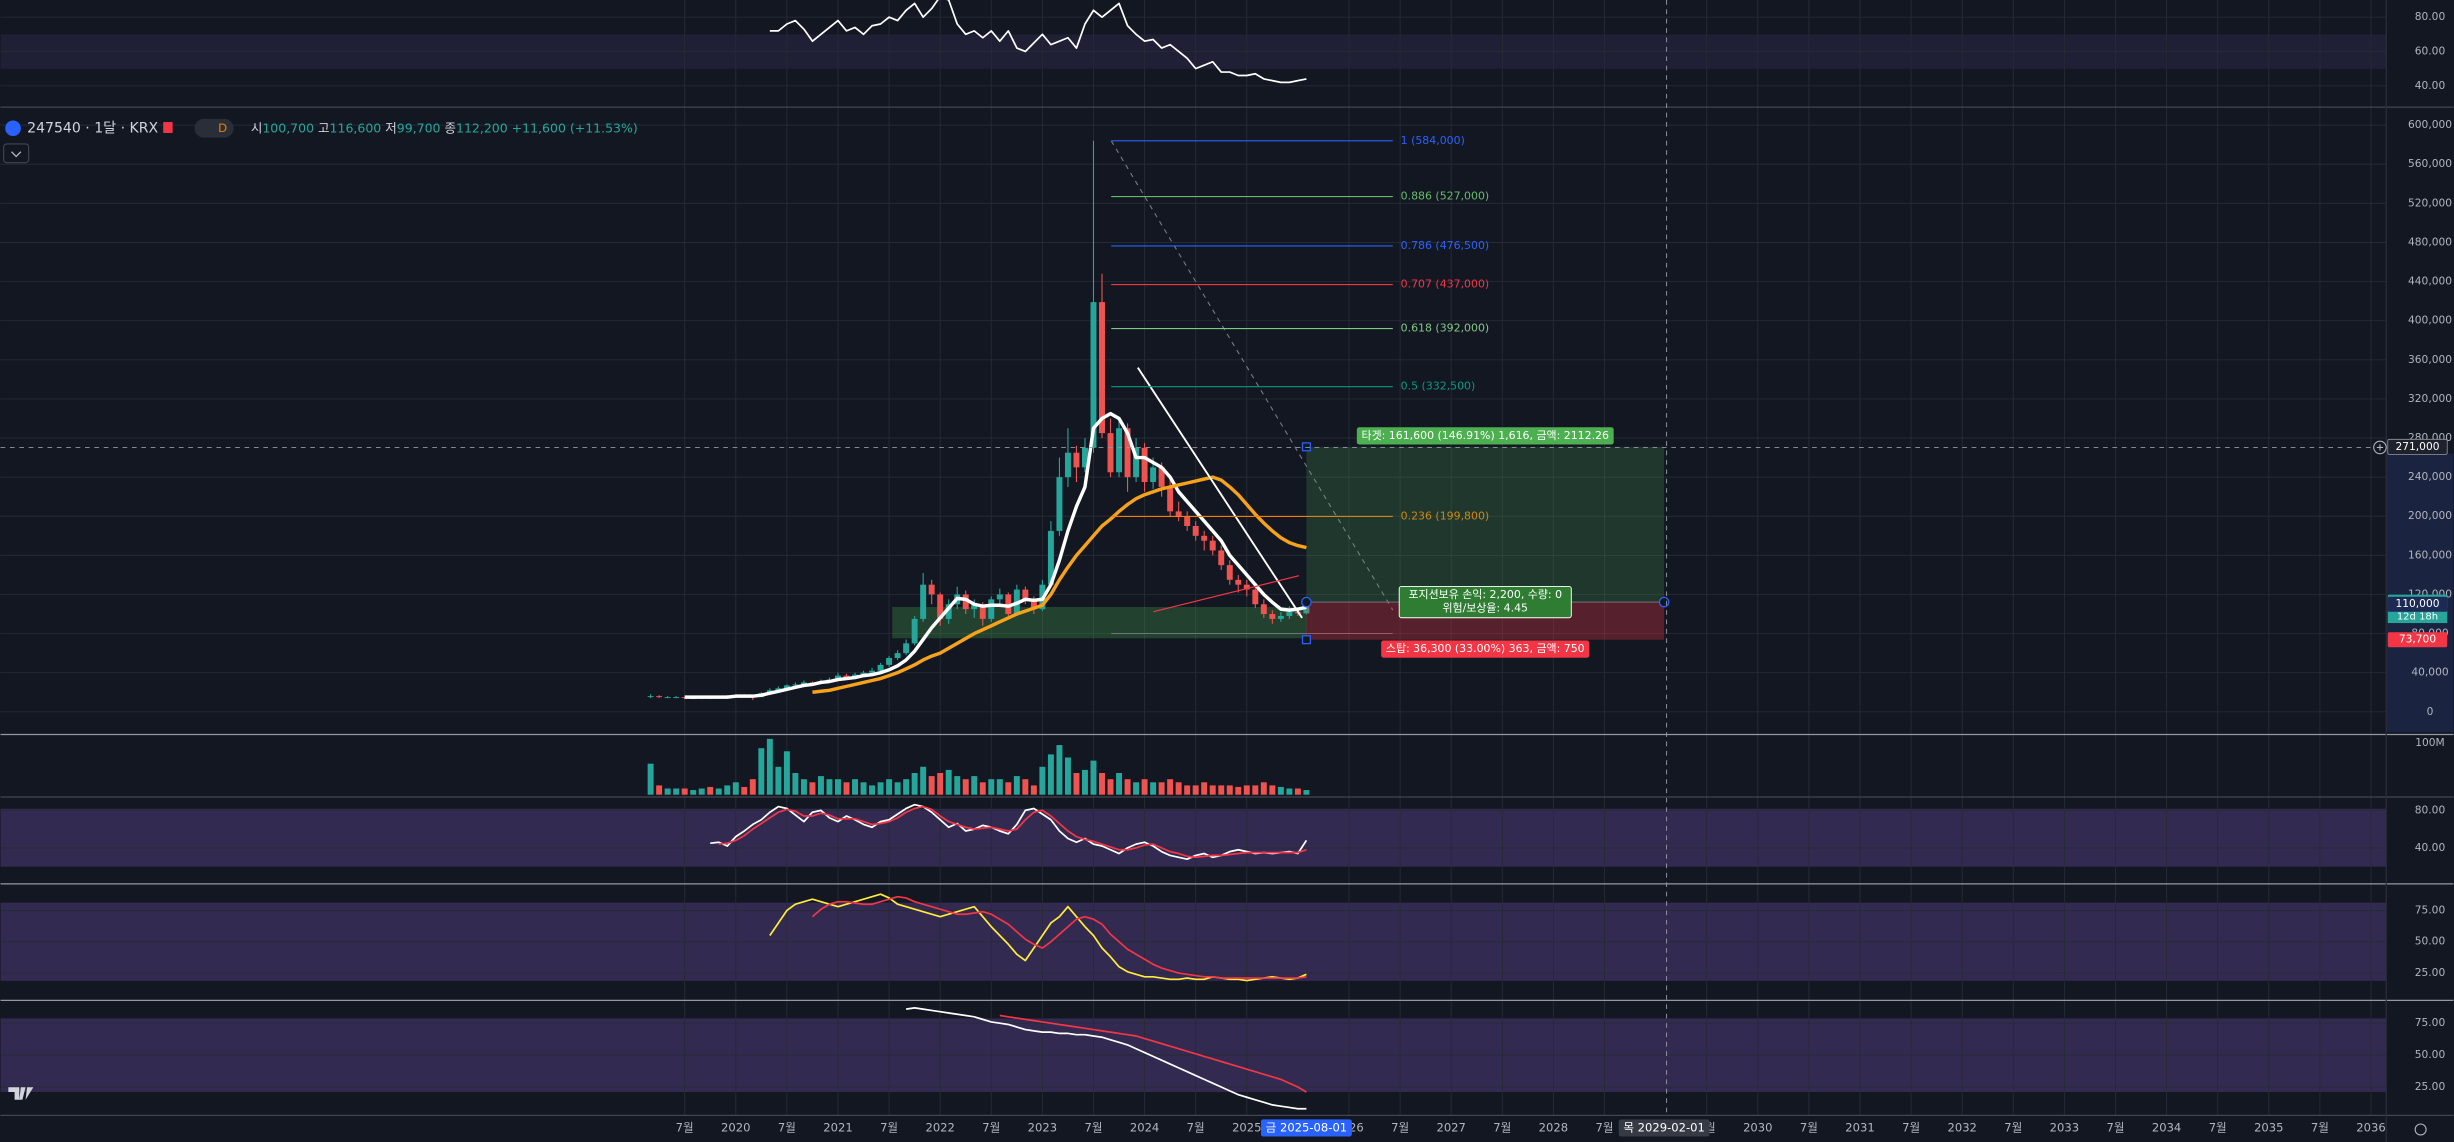 This screenshot has width=2454, height=1142. I want to click on time-tick-label: 2033, so click(2064, 1127).